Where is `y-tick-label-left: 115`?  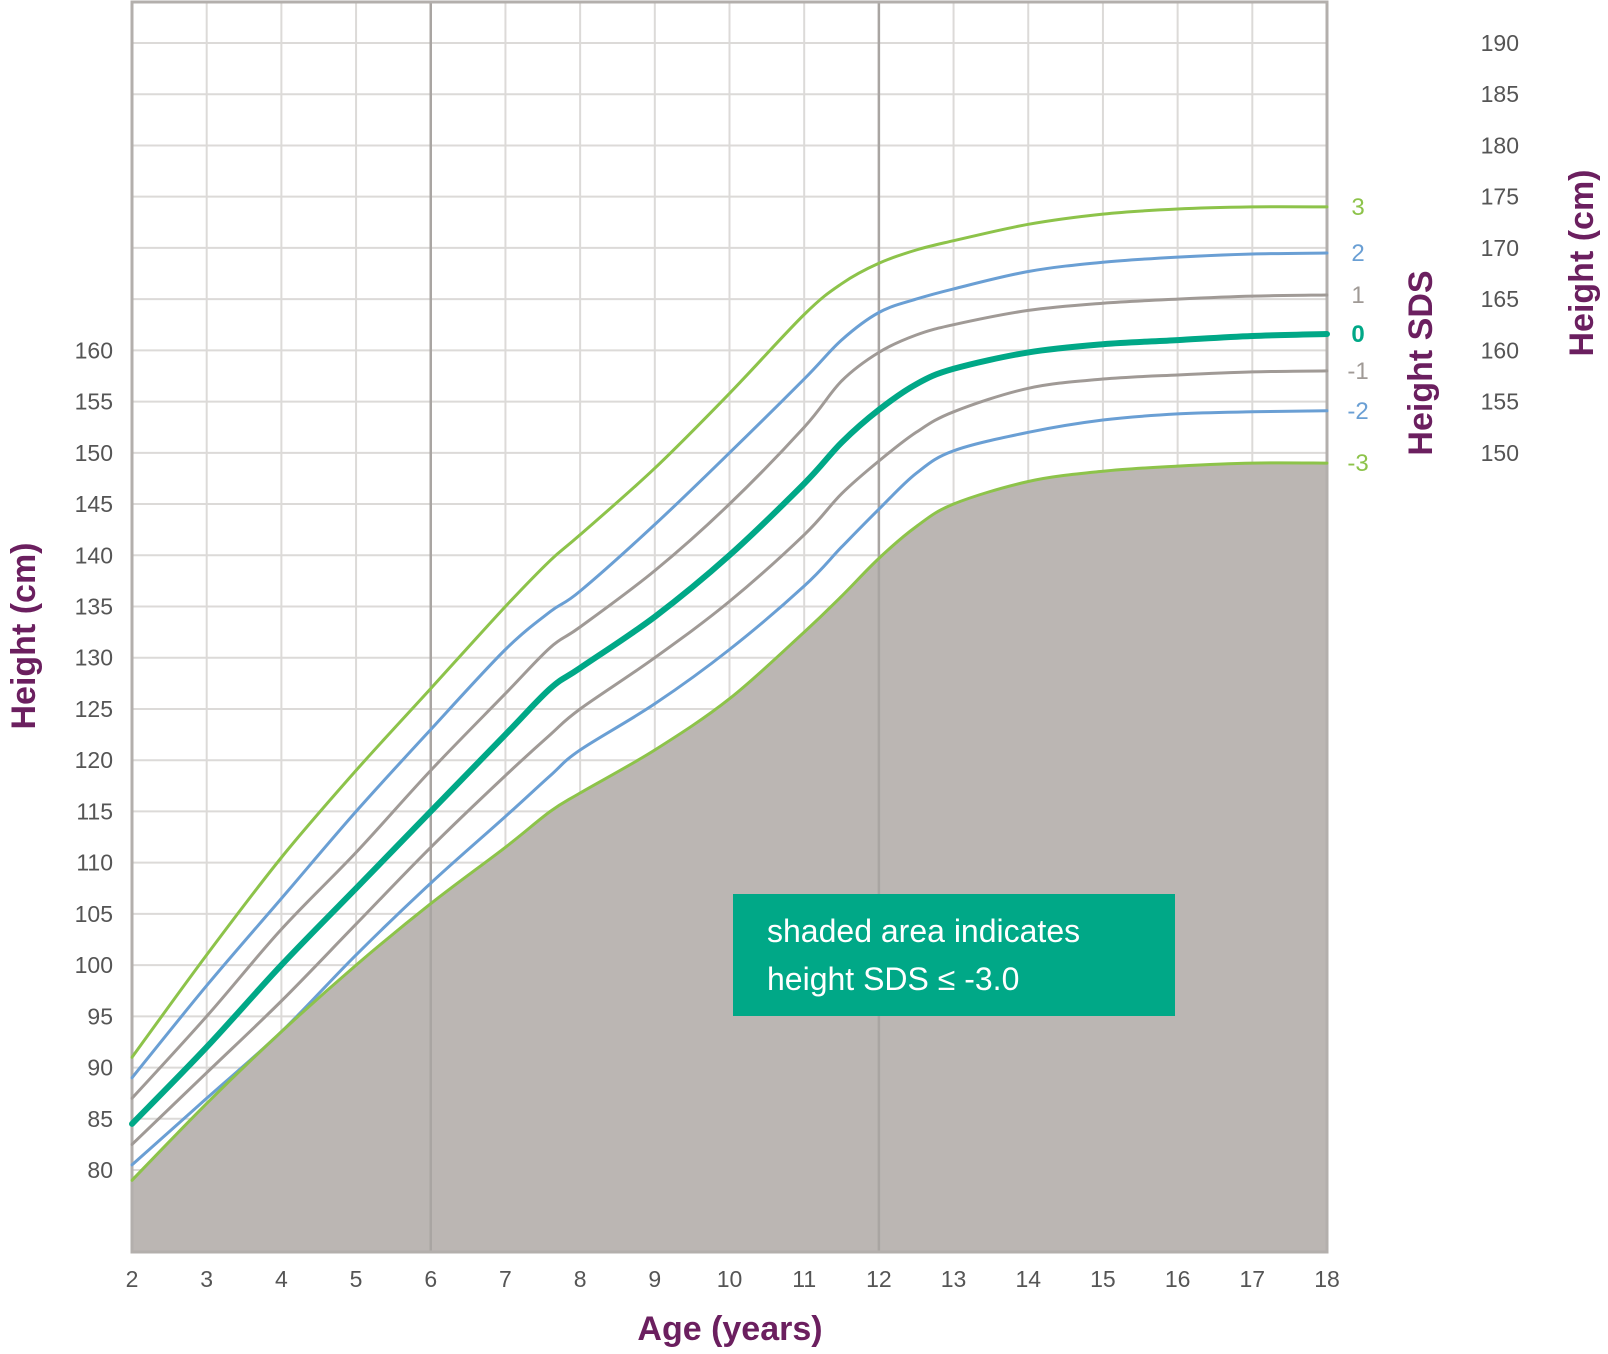
y-tick-label-left: 115 is located at coordinates (94, 811).